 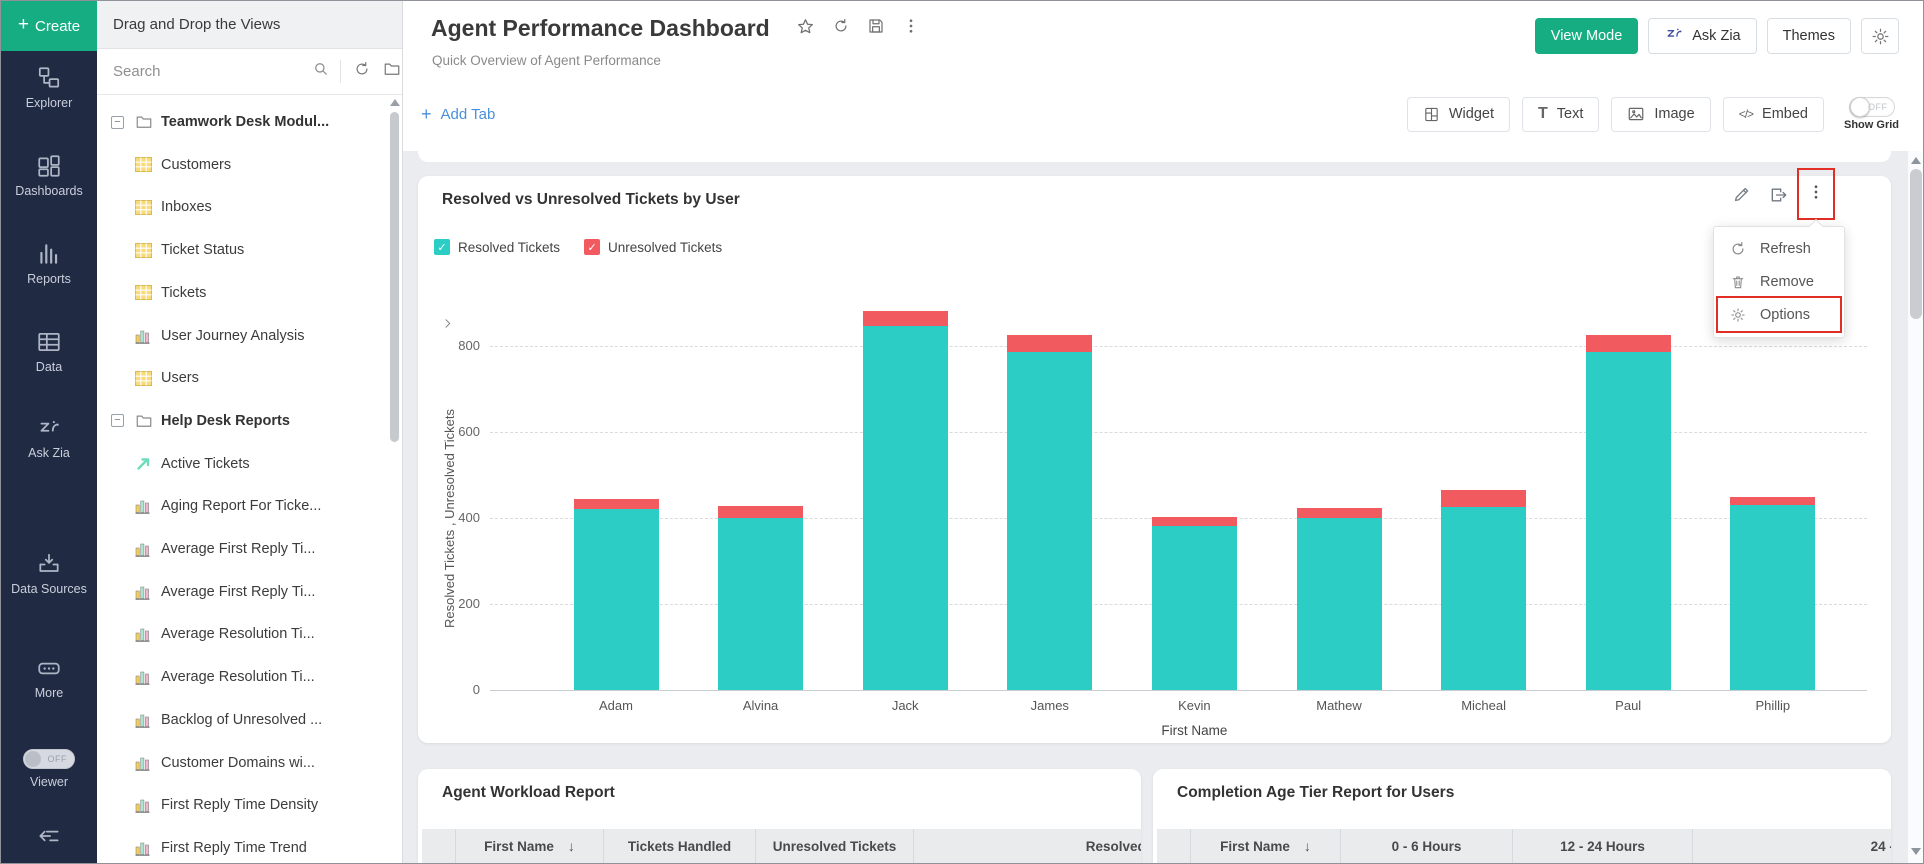 I want to click on search-input, so click(x=212, y=71).